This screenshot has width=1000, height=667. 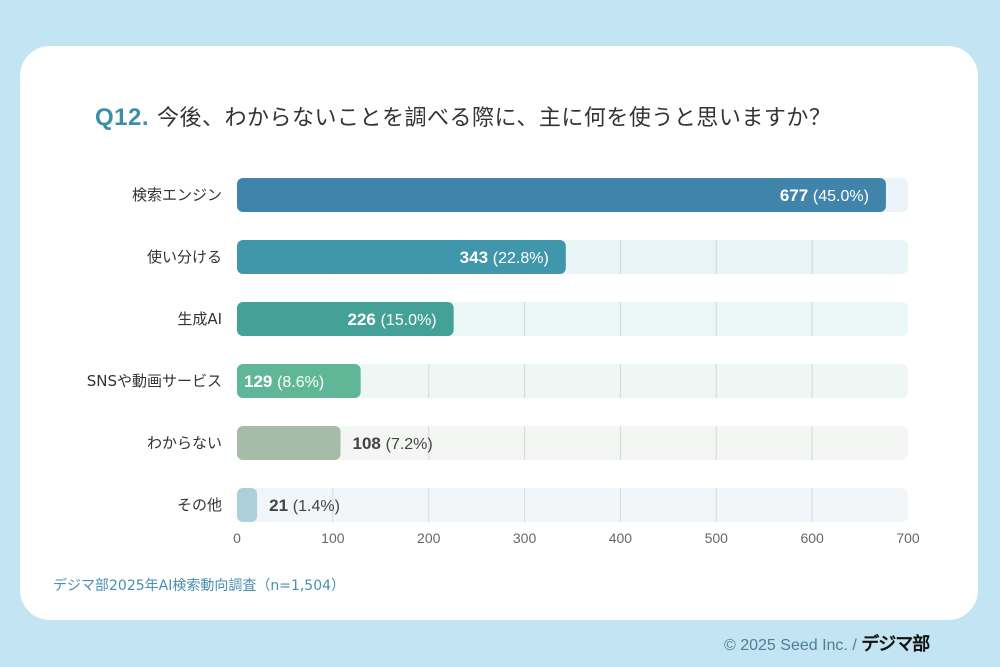 I want to click on x-tick-label: 100, so click(x=333, y=538).